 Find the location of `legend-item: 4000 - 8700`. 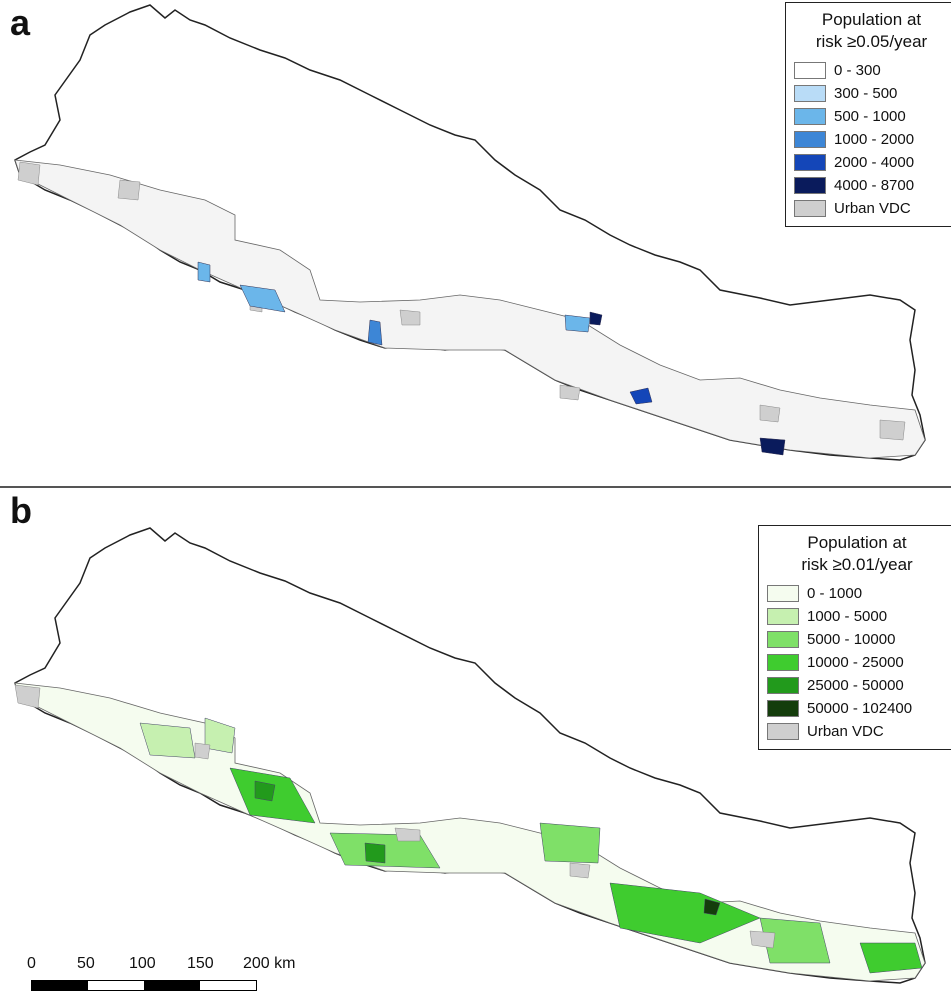

legend-item: 4000 - 8700 is located at coordinates (871, 185).